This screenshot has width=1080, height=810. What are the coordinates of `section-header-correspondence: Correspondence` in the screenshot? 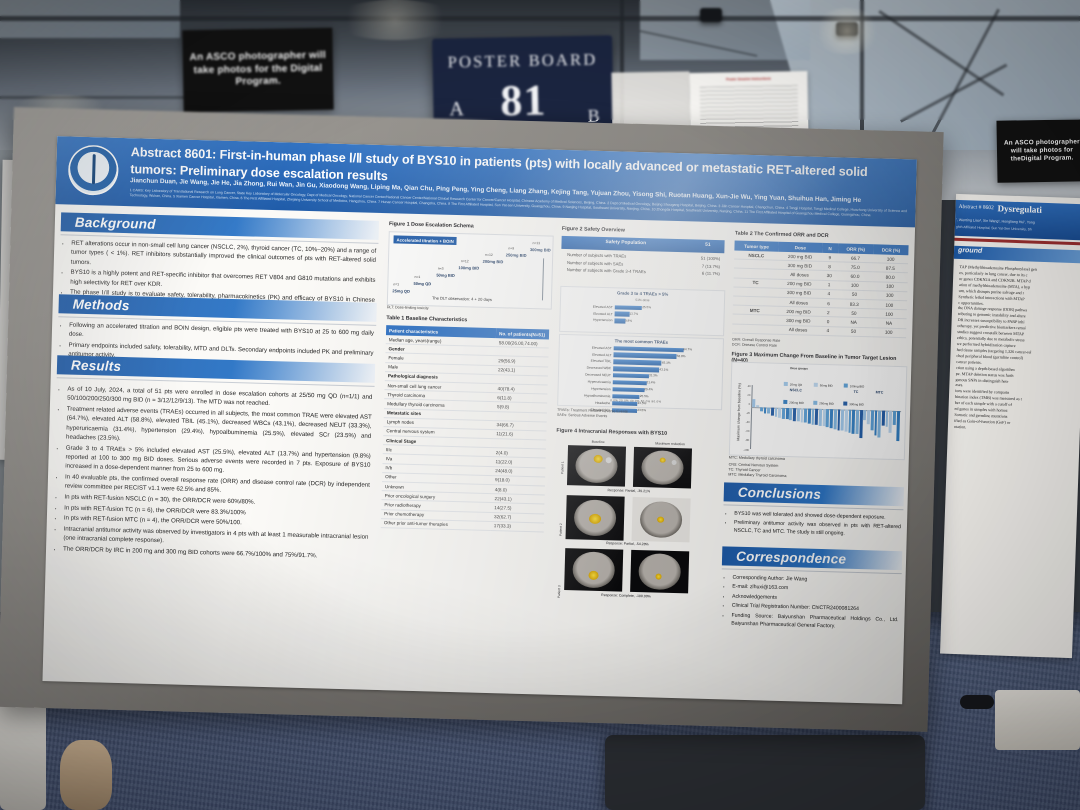 It's located at (812, 558).